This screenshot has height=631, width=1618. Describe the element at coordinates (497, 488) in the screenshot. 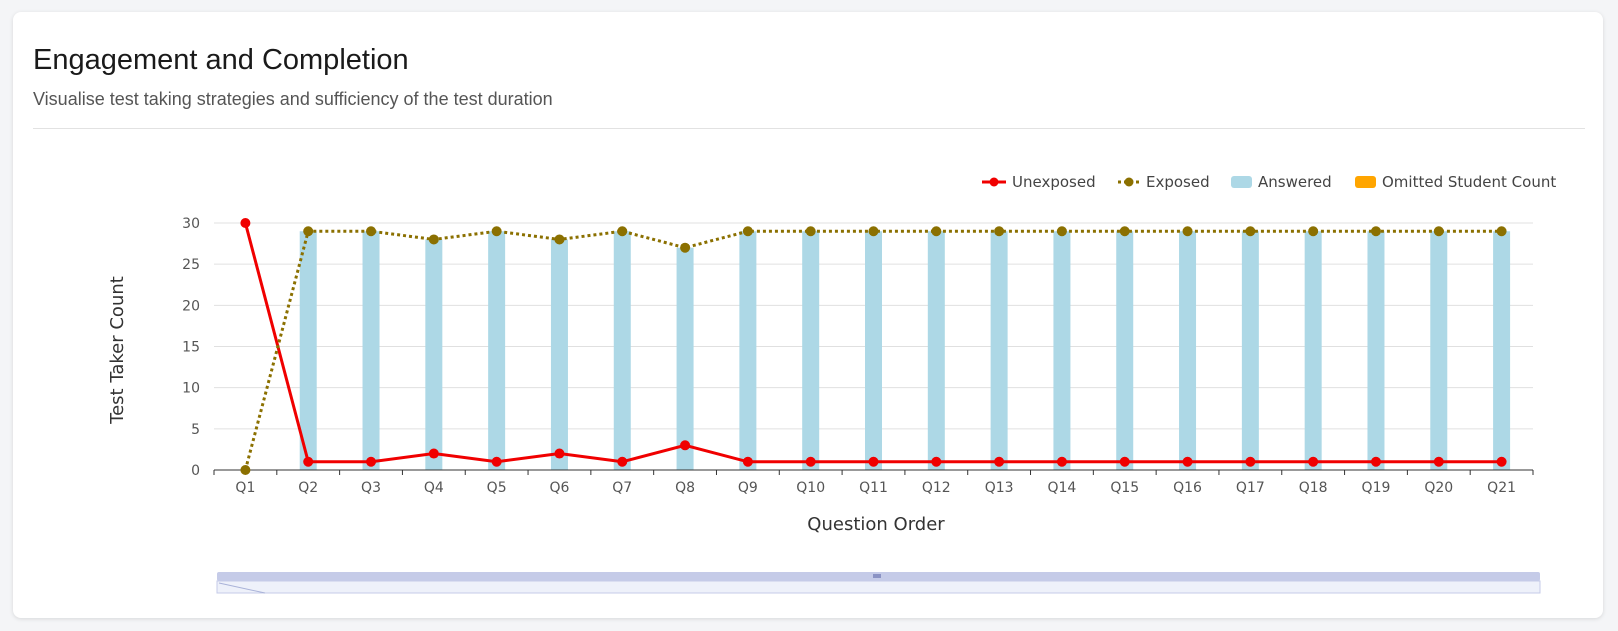

I see `x-tick-label: Q5` at that location.